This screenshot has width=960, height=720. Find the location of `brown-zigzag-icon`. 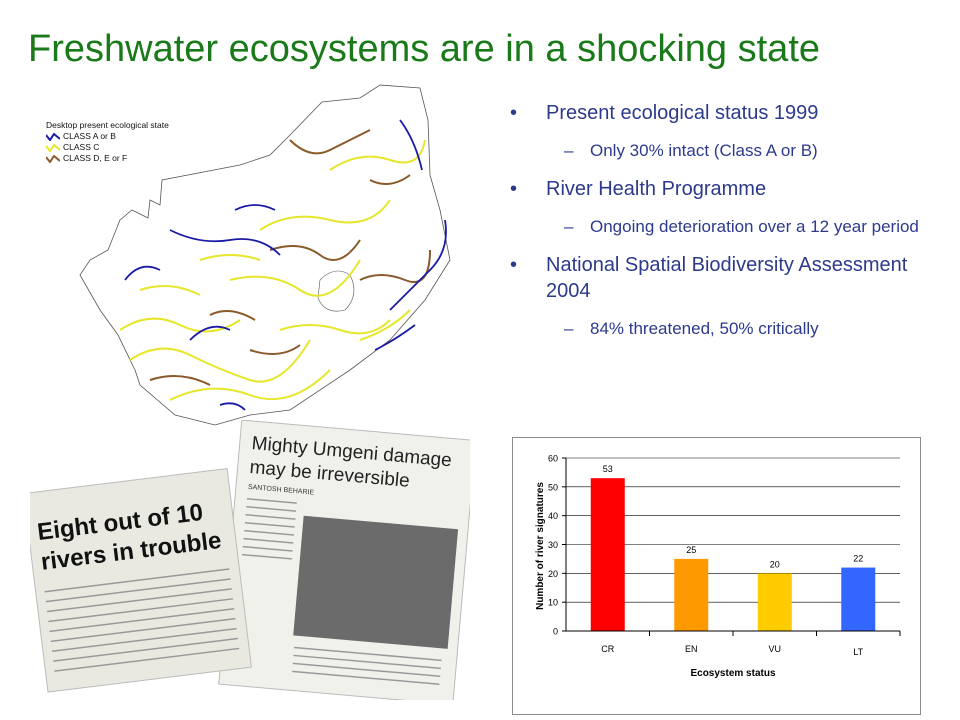

brown-zigzag-icon is located at coordinates (53, 158).